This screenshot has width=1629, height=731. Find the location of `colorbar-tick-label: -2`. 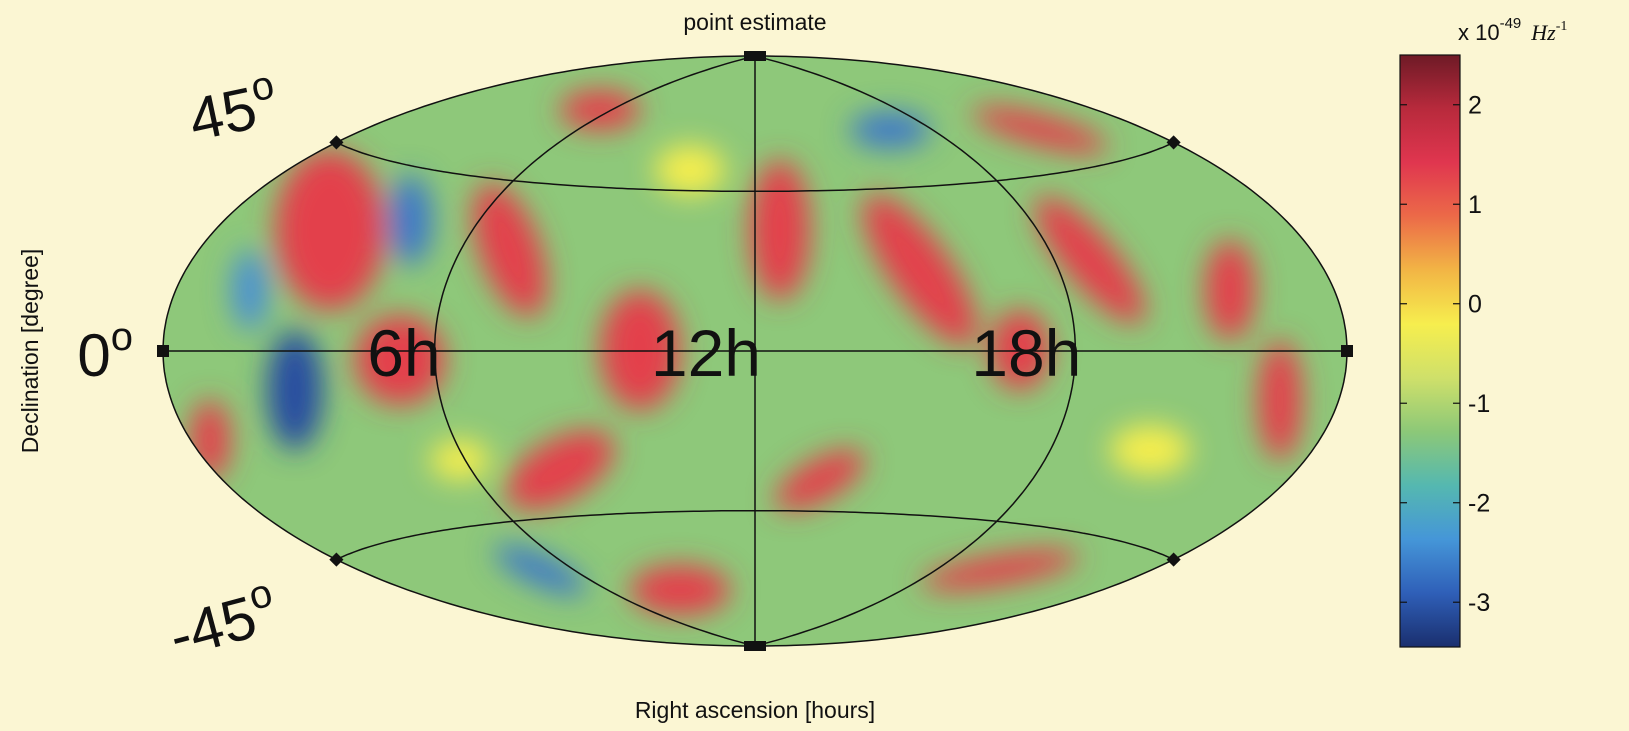

colorbar-tick-label: -2 is located at coordinates (1479, 504).